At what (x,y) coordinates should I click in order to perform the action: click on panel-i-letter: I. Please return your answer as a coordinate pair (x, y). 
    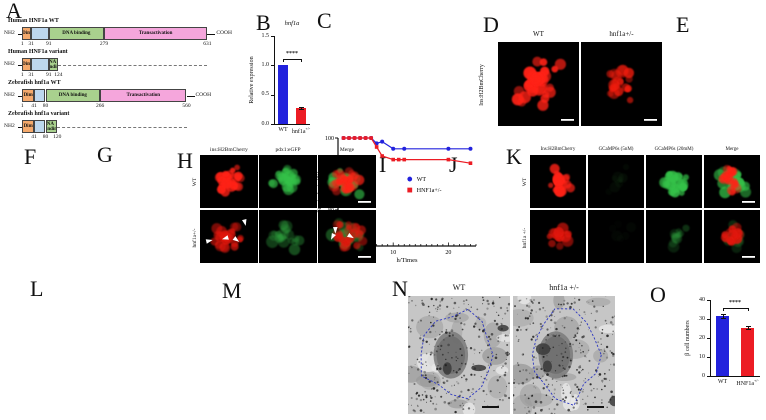
    Looking at the image, I should click on (383, 164).